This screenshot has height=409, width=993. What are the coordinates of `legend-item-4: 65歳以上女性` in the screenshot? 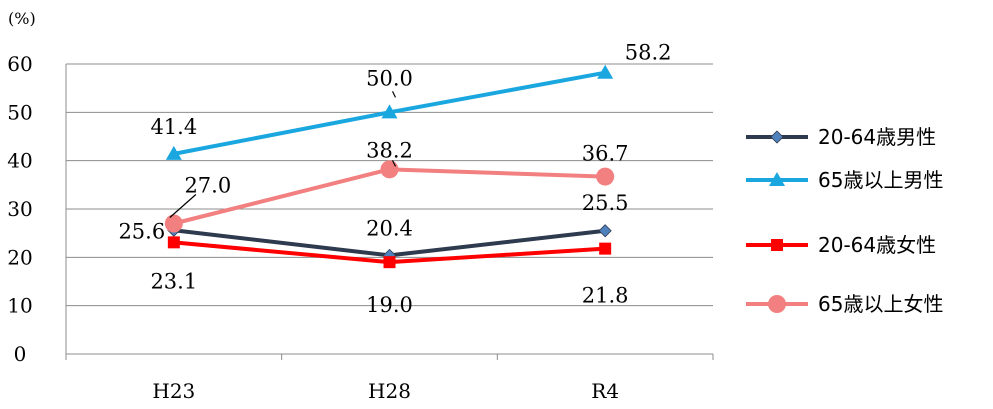 It's located at (844, 304).